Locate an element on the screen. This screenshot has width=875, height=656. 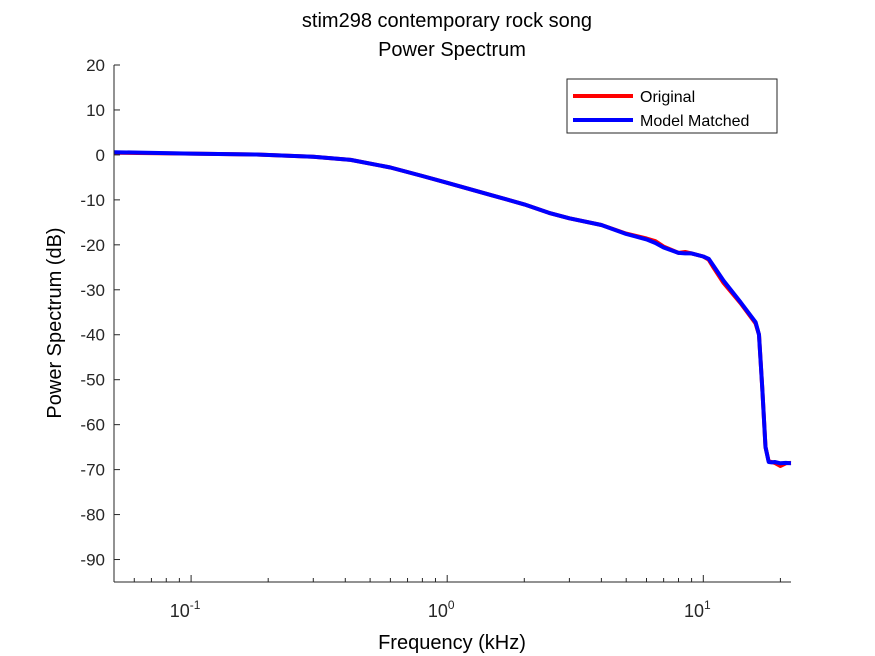
y-tick-label: -60 is located at coordinates (92, 425).